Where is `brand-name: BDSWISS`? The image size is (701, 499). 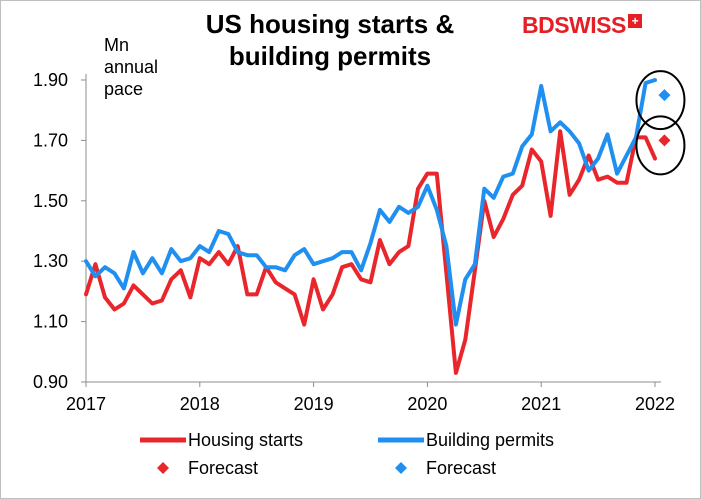 brand-name: BDSWISS is located at coordinates (574, 25).